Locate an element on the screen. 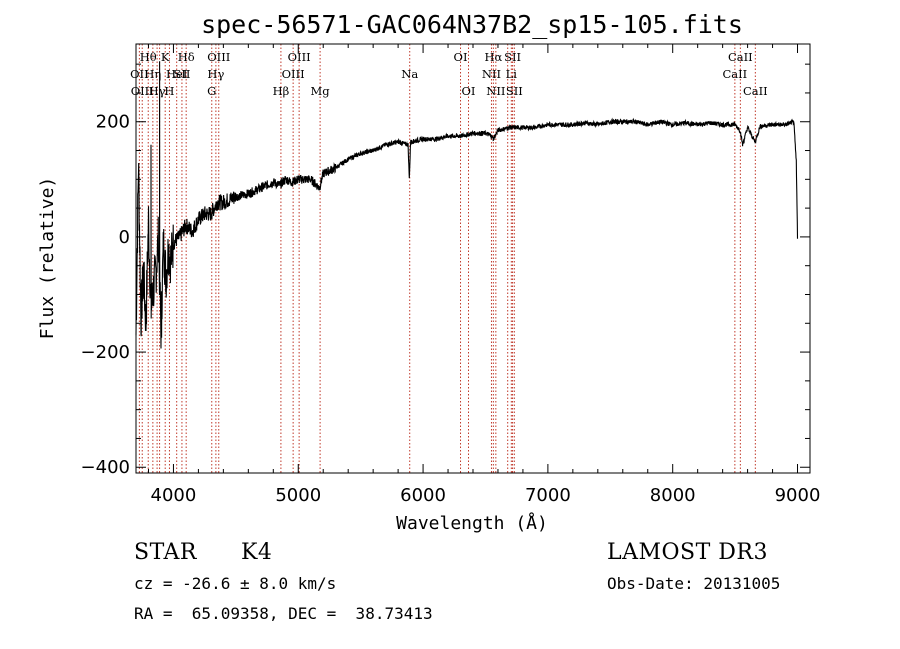 The height and width of the screenshot is (649, 900). line-marker-label: K is located at coordinates (165, 57).